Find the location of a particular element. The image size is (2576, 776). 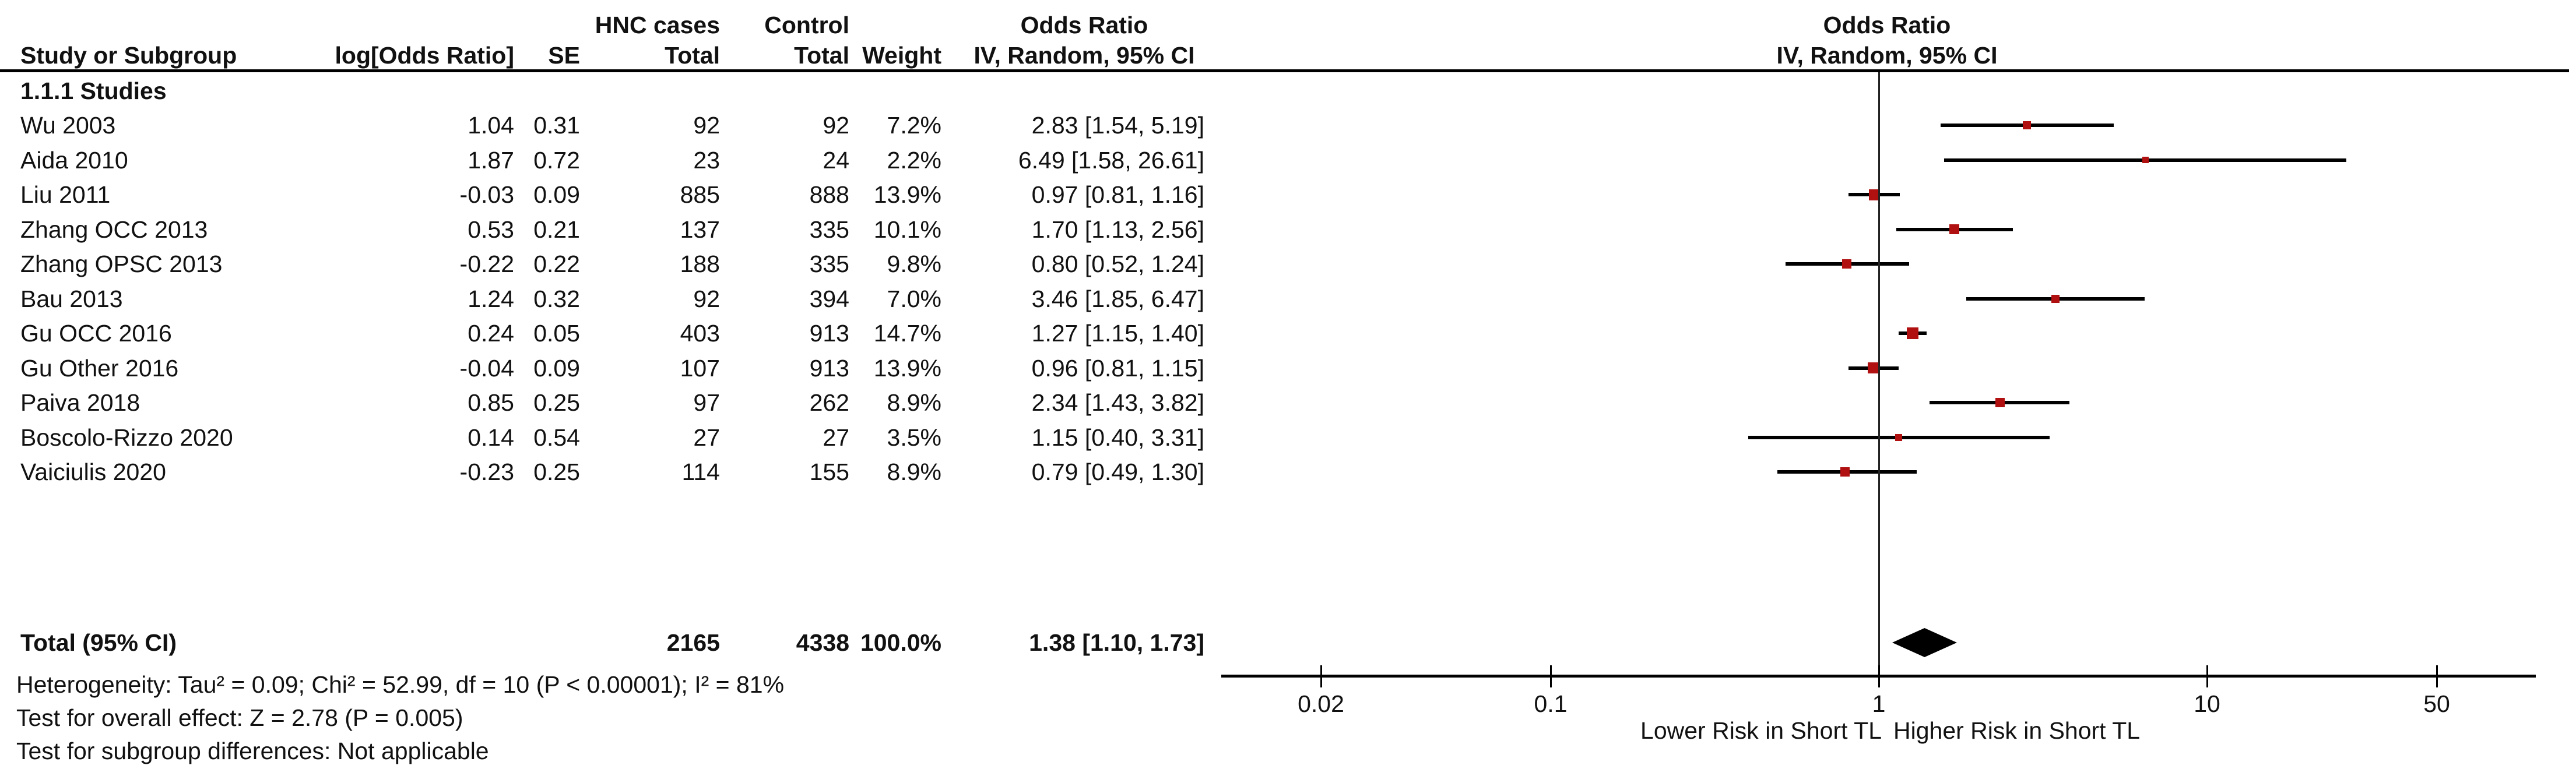

study-control-total: 155 is located at coordinates (829, 471).